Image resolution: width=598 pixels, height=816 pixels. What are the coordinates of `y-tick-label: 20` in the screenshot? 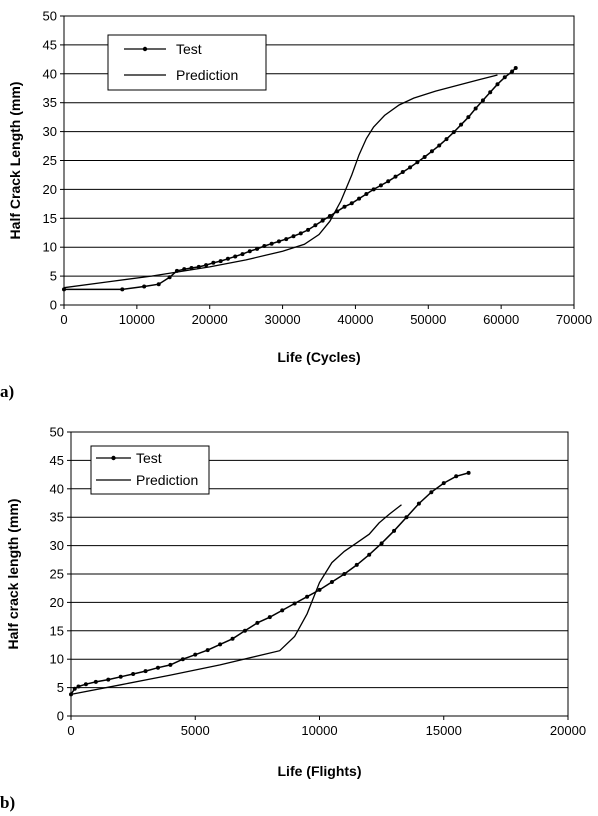 It's located at (57, 602).